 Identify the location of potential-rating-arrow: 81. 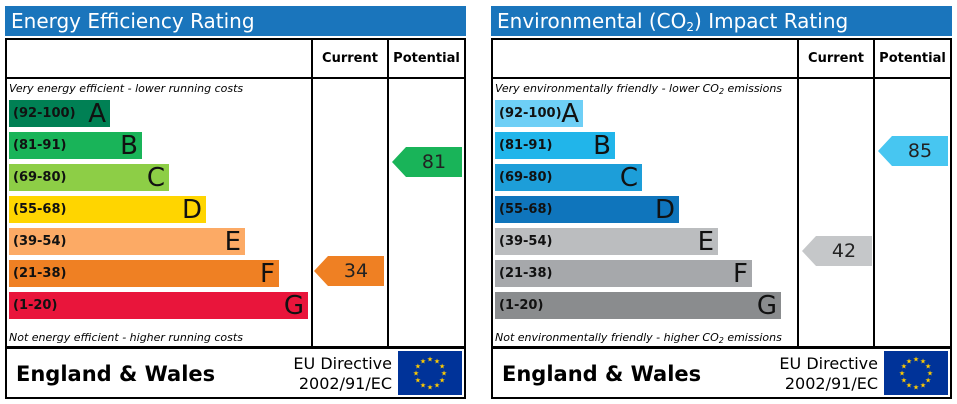
(427, 162).